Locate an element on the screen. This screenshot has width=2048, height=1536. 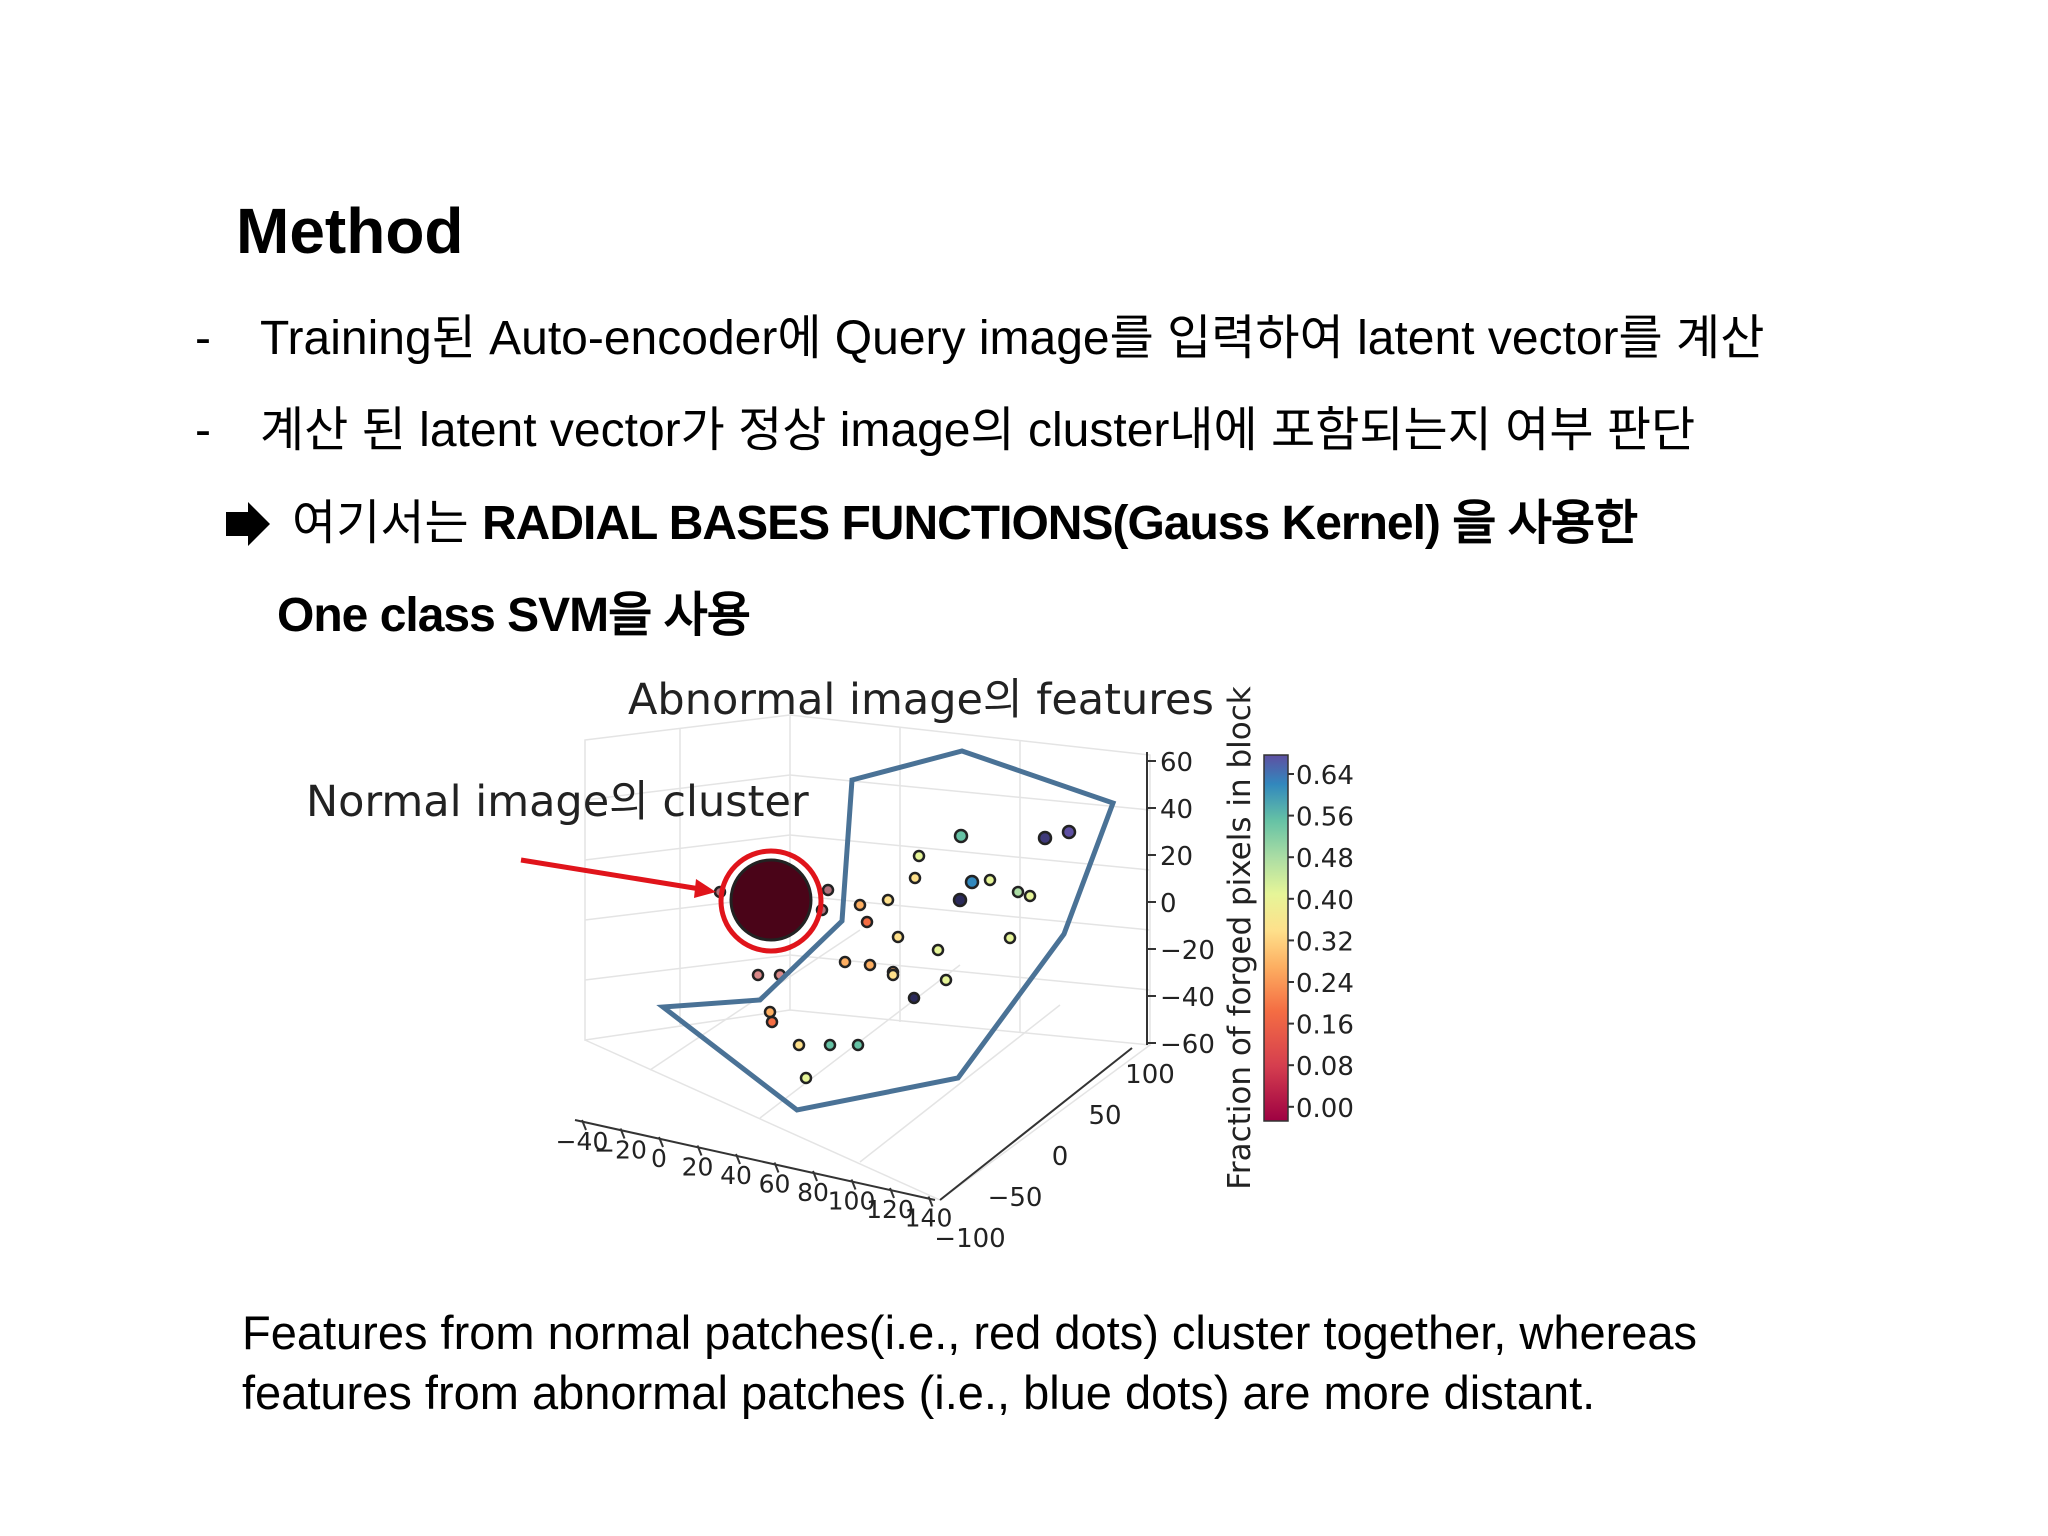
colorbar-tick-label: 0.00 is located at coordinates (1325, 1109).